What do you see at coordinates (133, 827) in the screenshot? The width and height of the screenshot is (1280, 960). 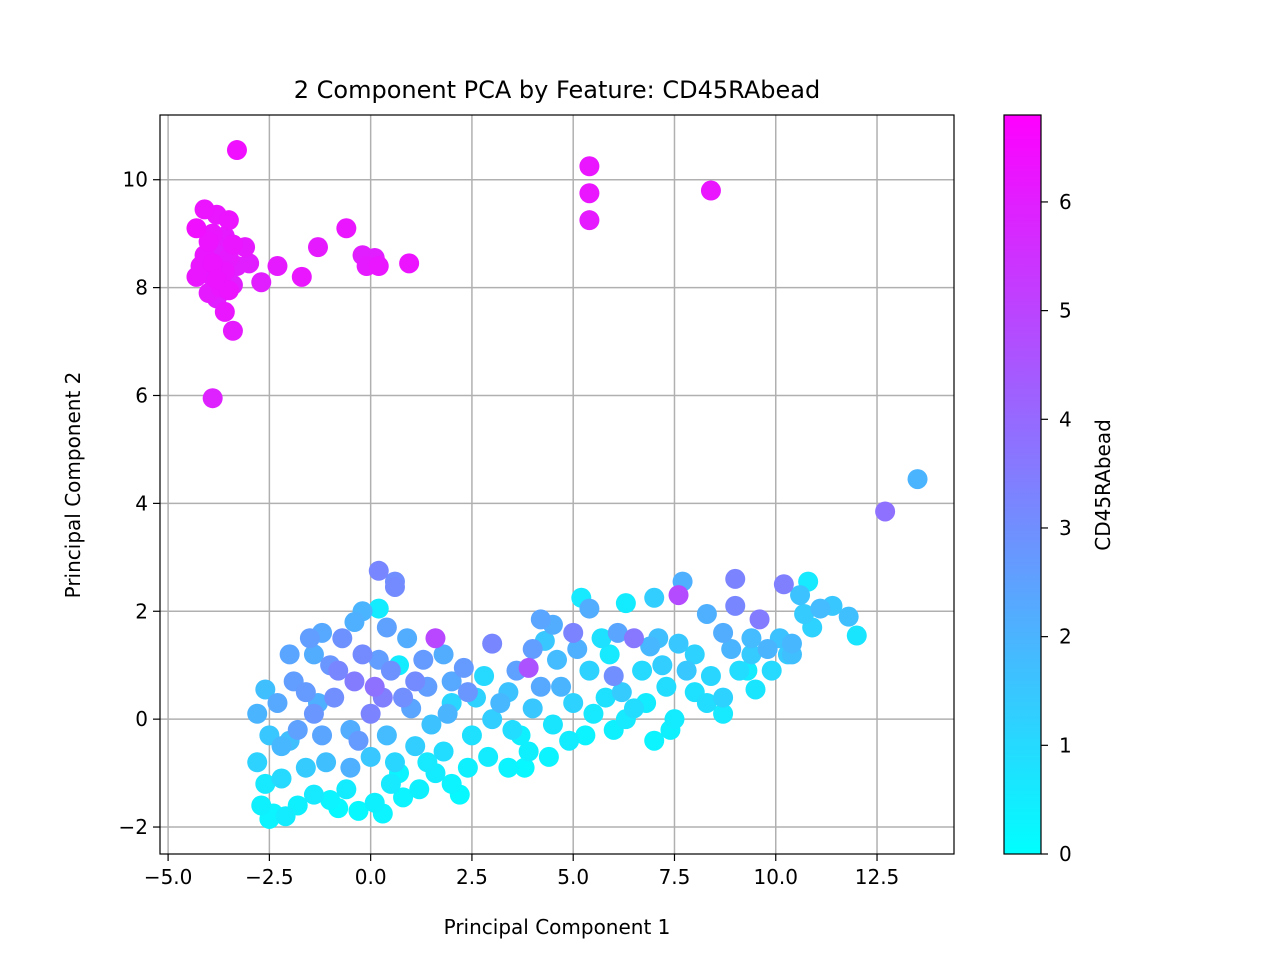 I see `y-tick-label: −2` at bounding box center [133, 827].